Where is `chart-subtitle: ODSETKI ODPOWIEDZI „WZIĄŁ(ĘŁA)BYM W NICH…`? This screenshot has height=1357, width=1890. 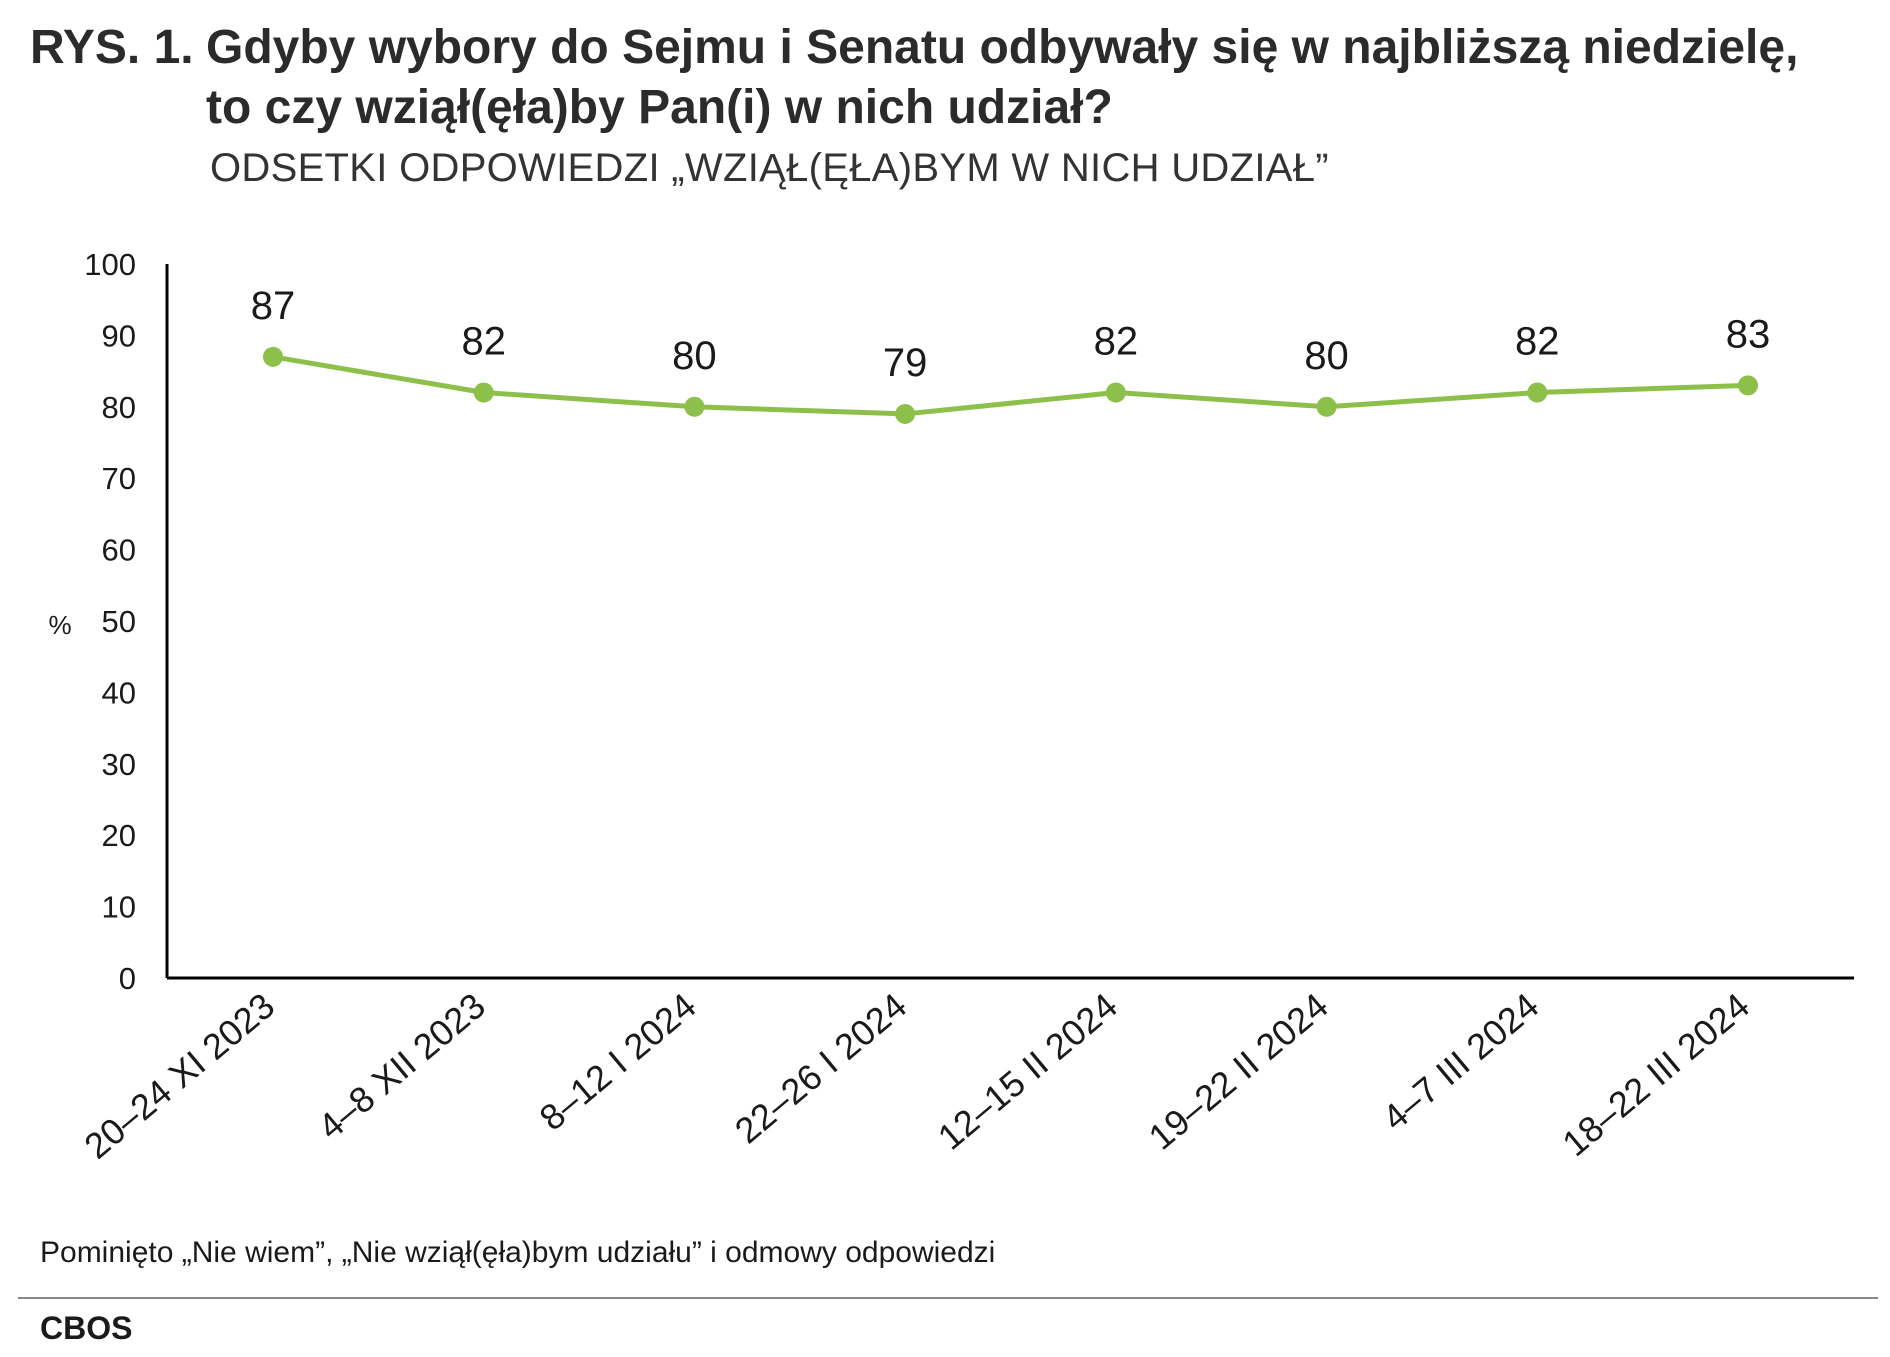
chart-subtitle: ODSETKI ODPOWIEDZI „WZIĄŁ(ĘŁA)BYM W NICH… is located at coordinates (769, 168).